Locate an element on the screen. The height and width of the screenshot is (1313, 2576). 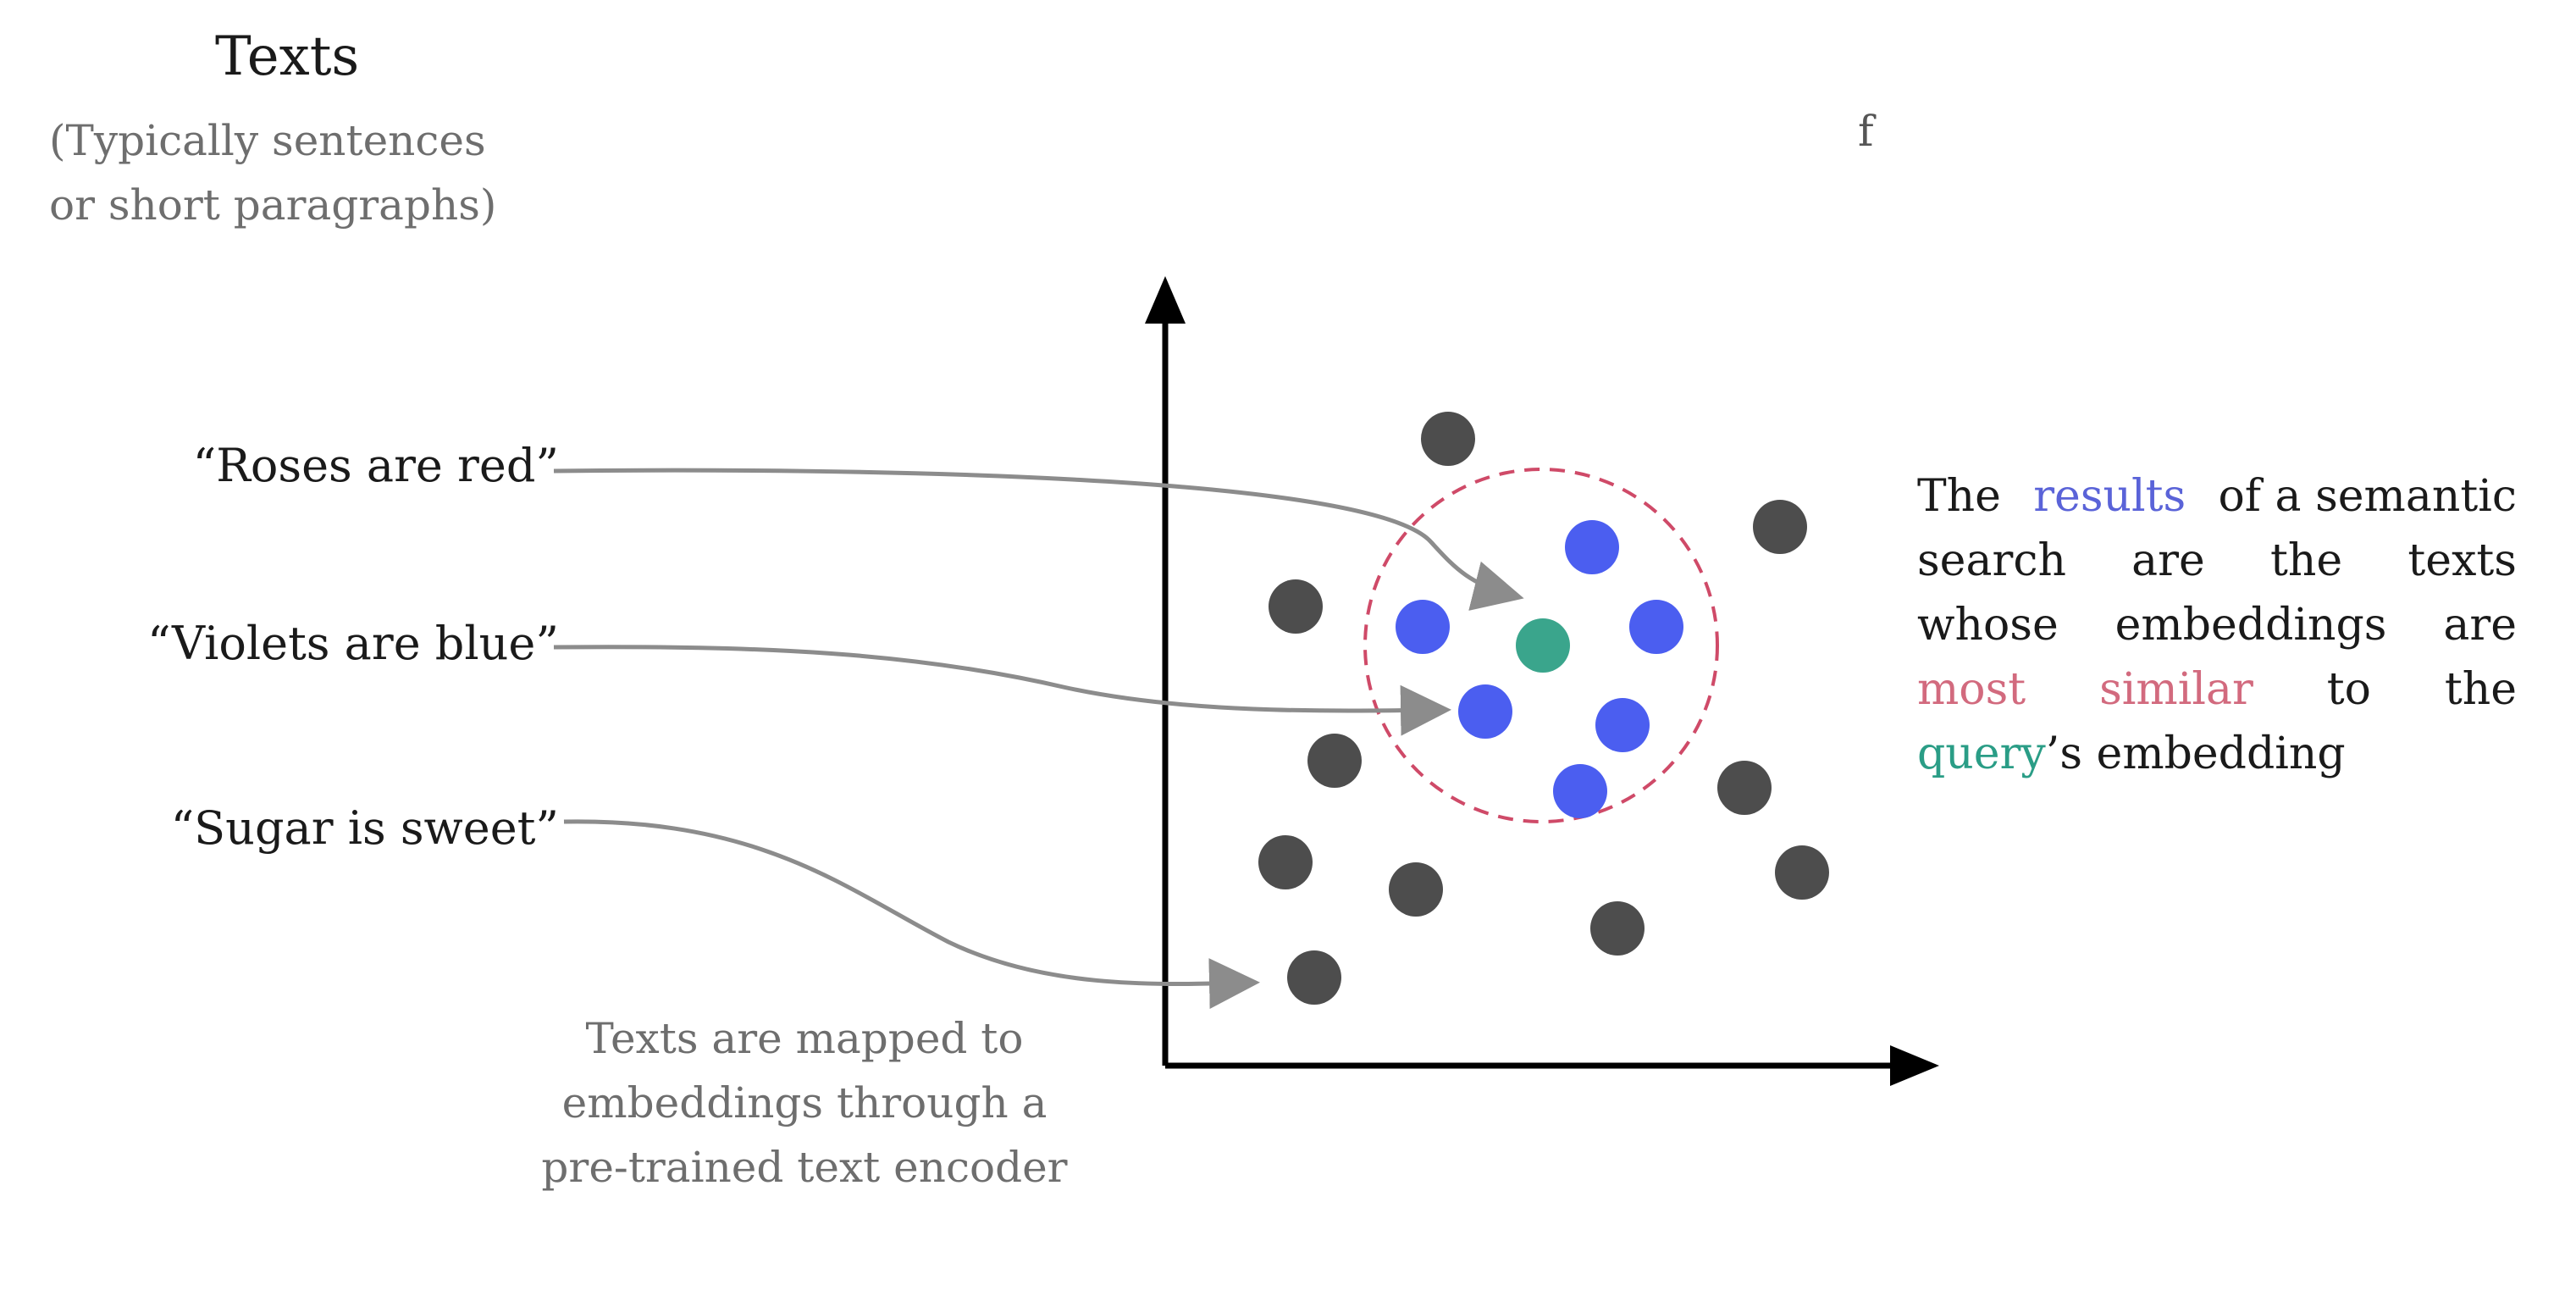
arrow-roses is located at coordinates (1038, 539).